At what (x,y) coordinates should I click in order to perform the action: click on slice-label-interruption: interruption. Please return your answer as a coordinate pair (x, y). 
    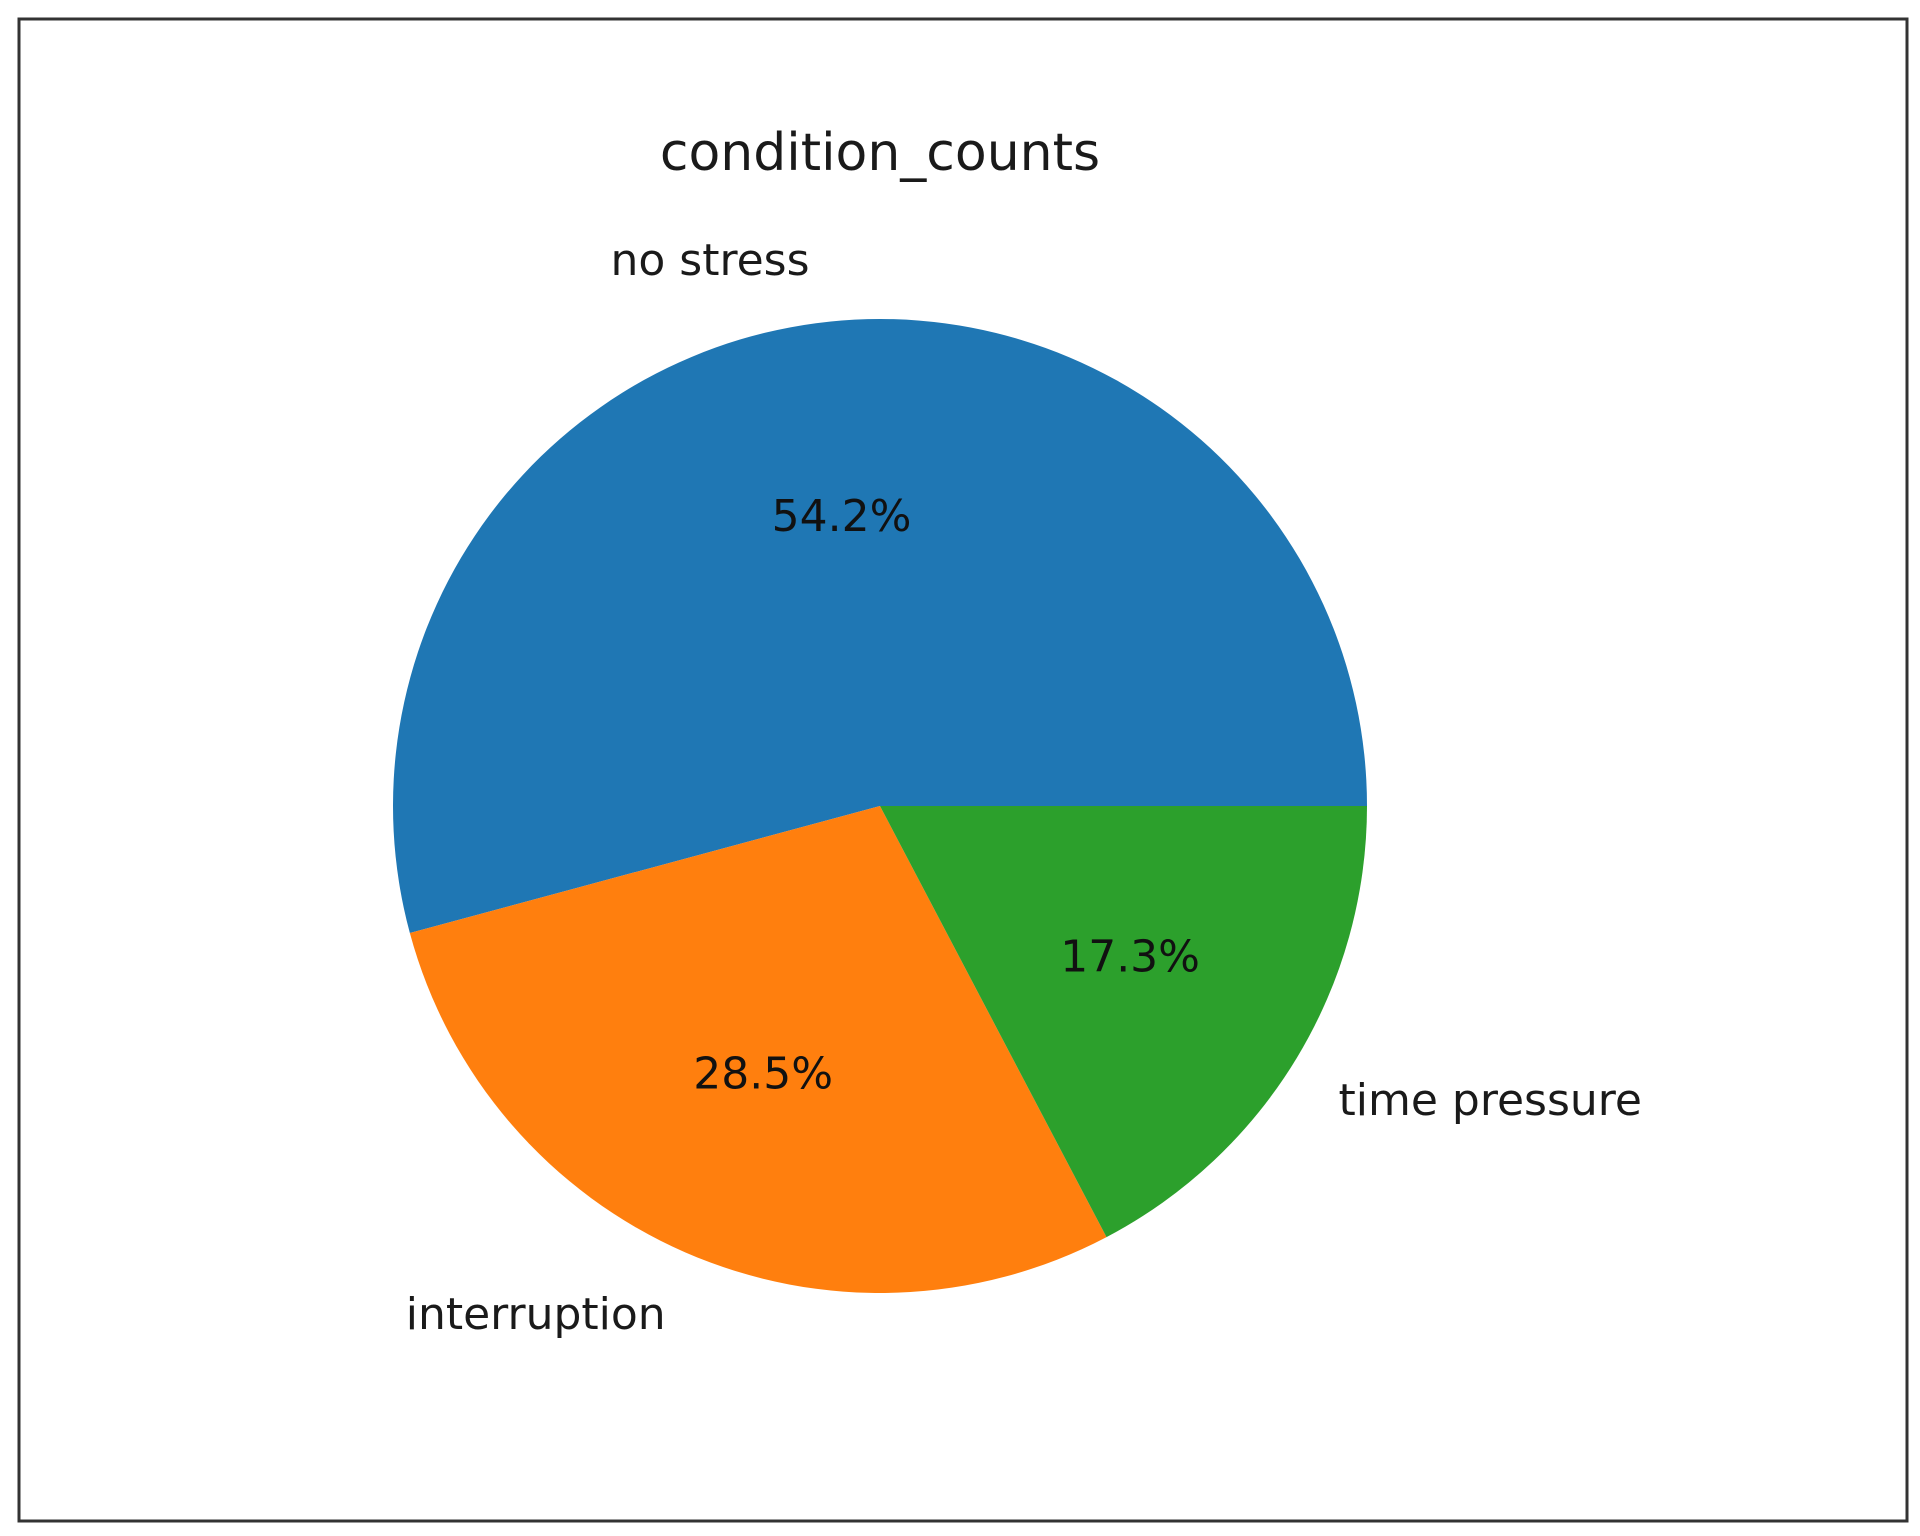
    Looking at the image, I should click on (536, 1314).